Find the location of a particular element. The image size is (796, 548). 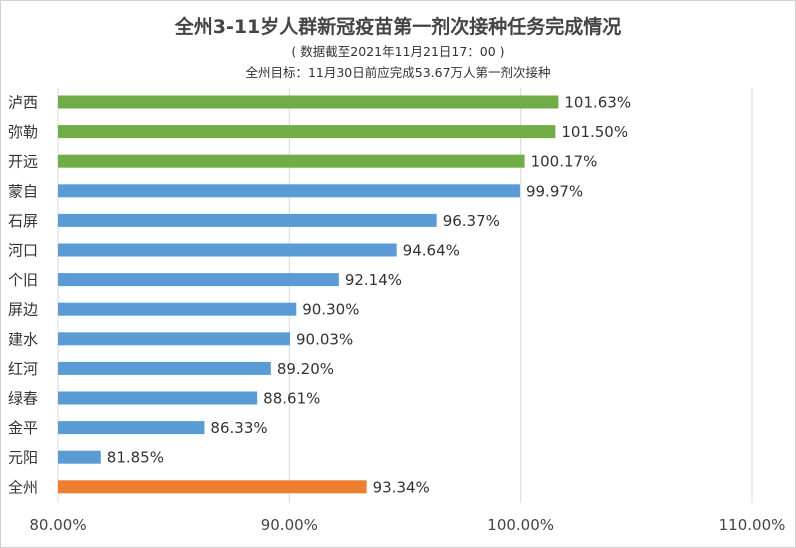

value-label: 86.33% is located at coordinates (238, 428).